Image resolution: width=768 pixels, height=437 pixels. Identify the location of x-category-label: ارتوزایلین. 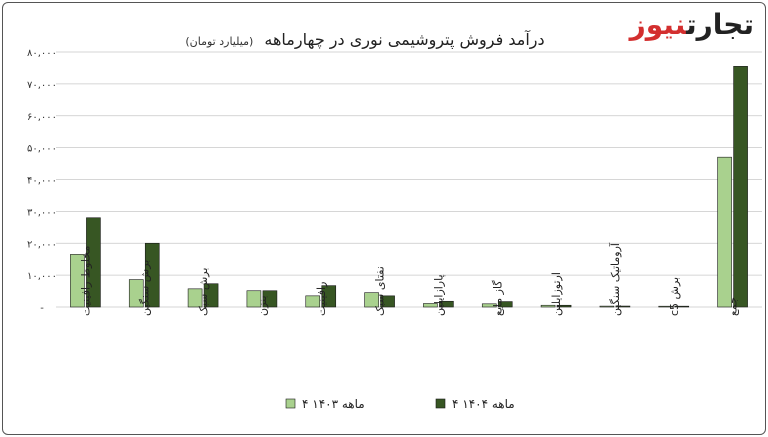
(556, 294).